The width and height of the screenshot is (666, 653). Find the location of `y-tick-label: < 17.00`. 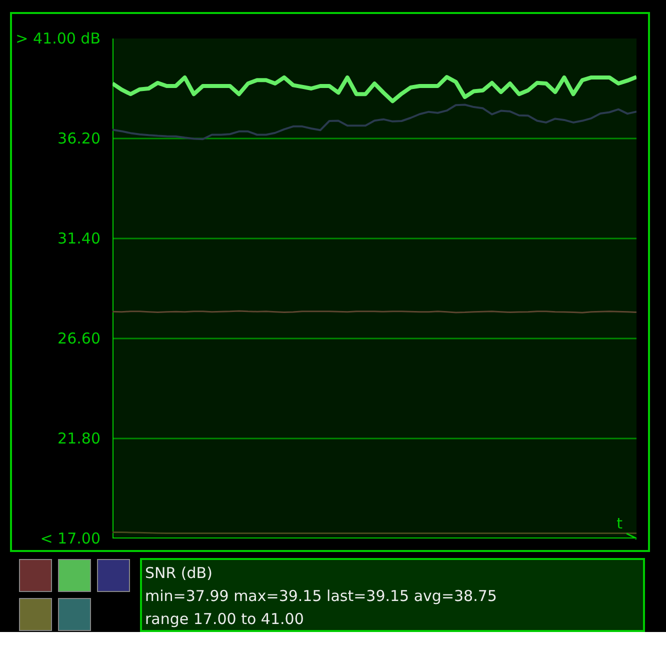

y-tick-label: < 17.00 is located at coordinates (70, 539).